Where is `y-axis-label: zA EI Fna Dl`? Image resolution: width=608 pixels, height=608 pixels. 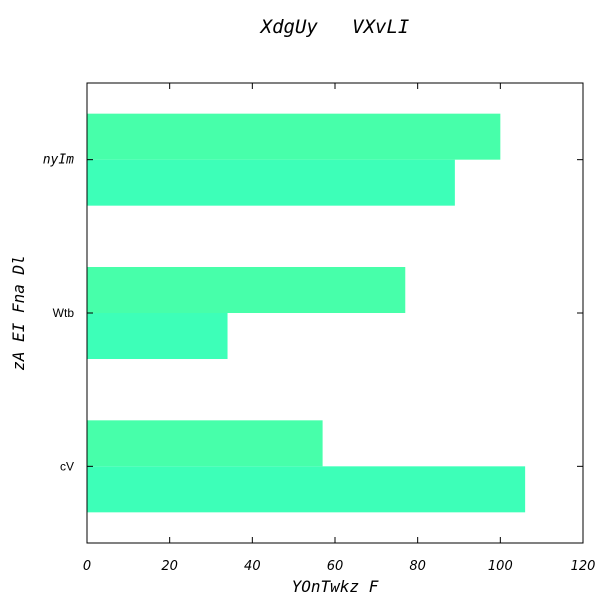 y-axis-label: zA EI Fna Dl is located at coordinates (18, 313).